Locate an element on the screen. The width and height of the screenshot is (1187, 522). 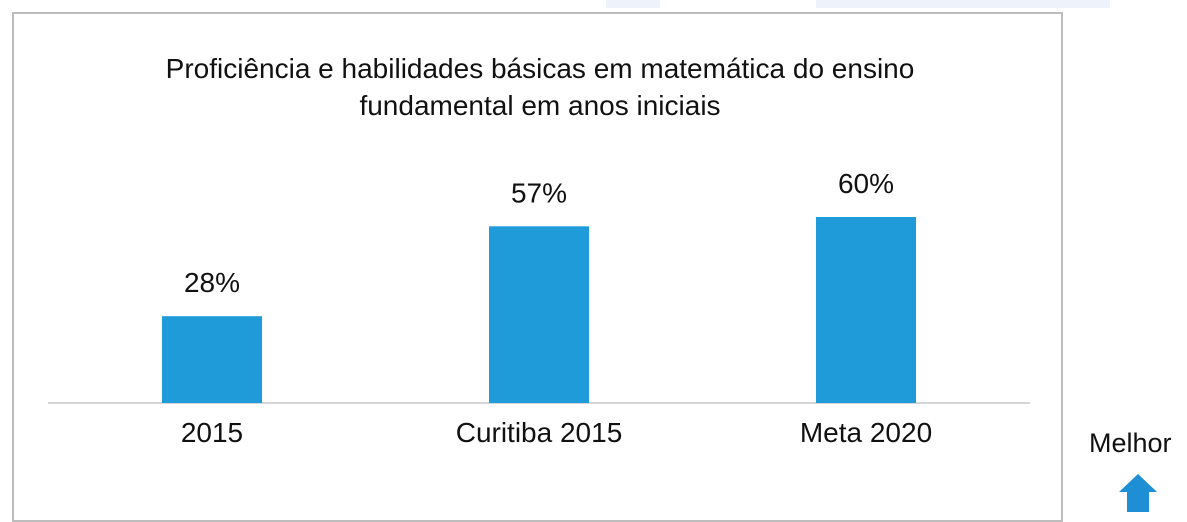
x-tick-label: 2015 is located at coordinates (212, 432).